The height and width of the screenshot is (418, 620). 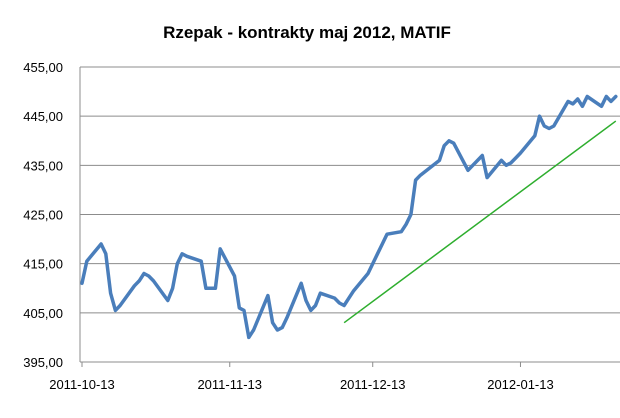 What do you see at coordinates (307, 32) in the screenshot?
I see `chart-title: Rzepak - kontrakty maj 2012, MATIF` at bounding box center [307, 32].